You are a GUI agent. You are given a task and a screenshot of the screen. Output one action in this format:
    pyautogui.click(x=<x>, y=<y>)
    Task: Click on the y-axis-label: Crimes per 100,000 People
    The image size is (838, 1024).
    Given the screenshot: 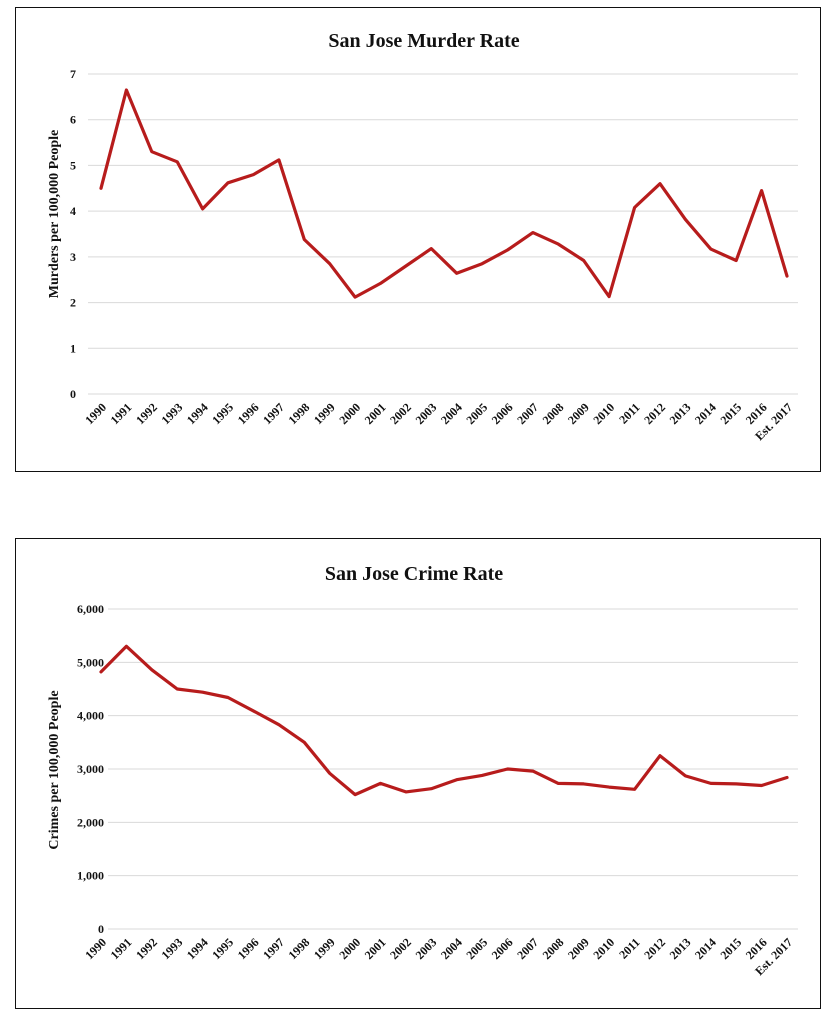 What is the action you would take?
    pyautogui.click(x=54, y=769)
    